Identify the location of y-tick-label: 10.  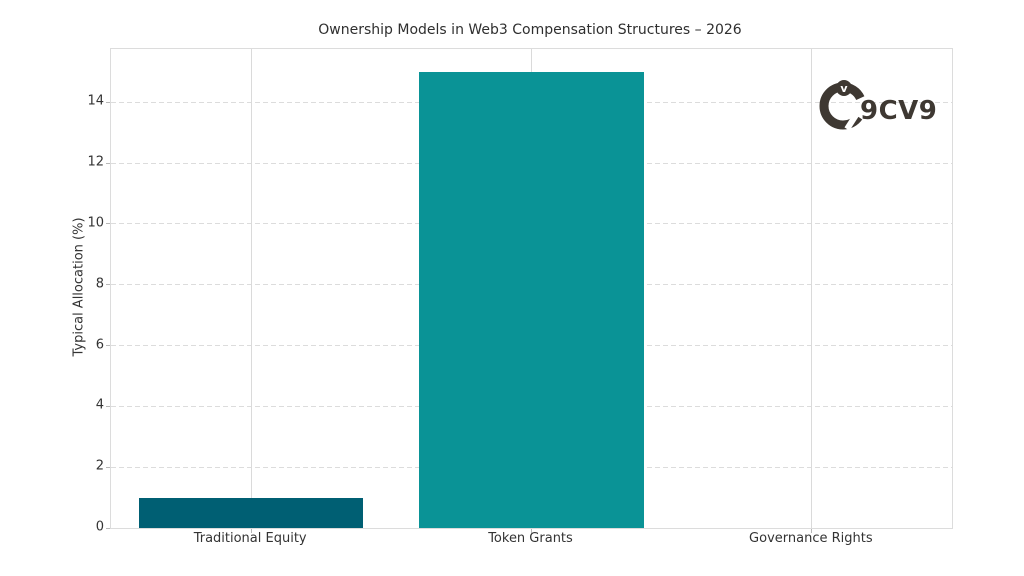
(95, 223).